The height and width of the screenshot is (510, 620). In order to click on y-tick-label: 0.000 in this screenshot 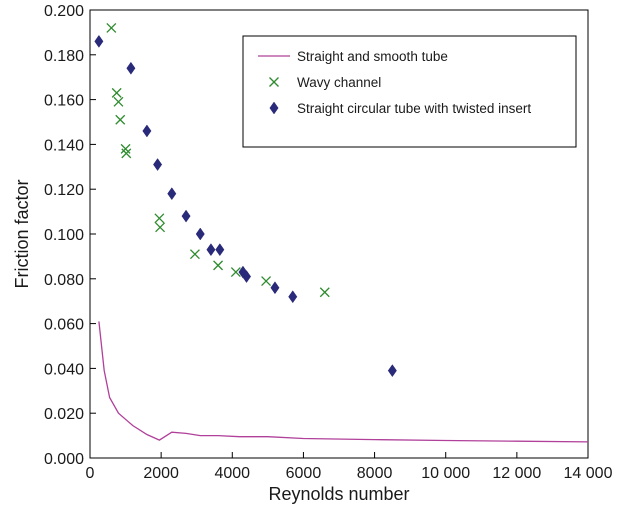, I will do `click(64, 459)`.